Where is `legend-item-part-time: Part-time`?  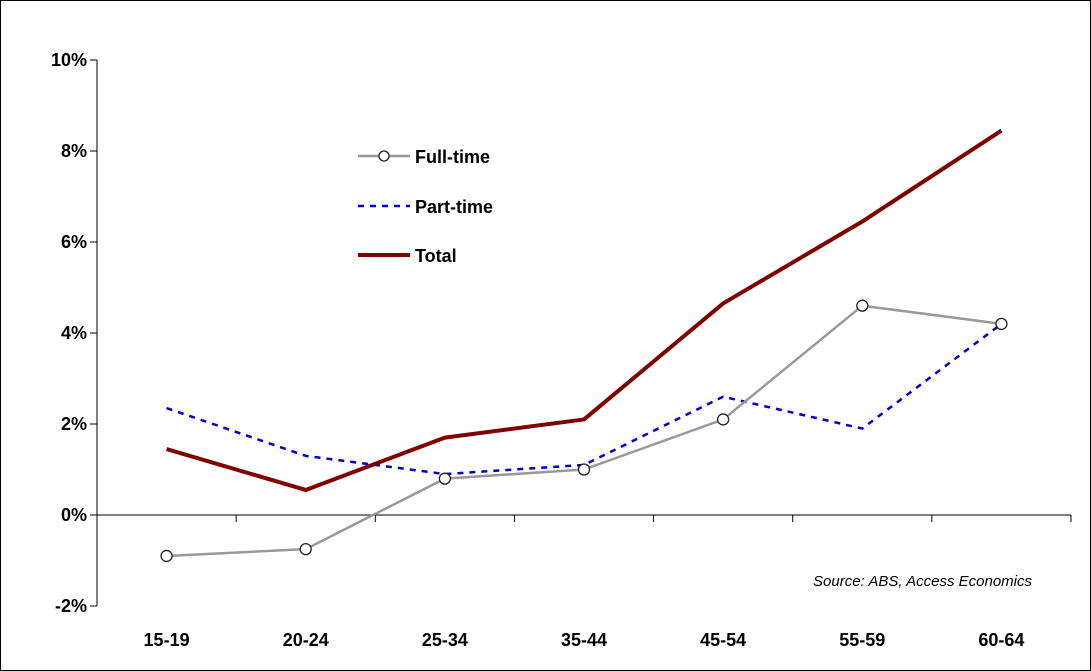 legend-item-part-time: Part-time is located at coordinates (425, 207).